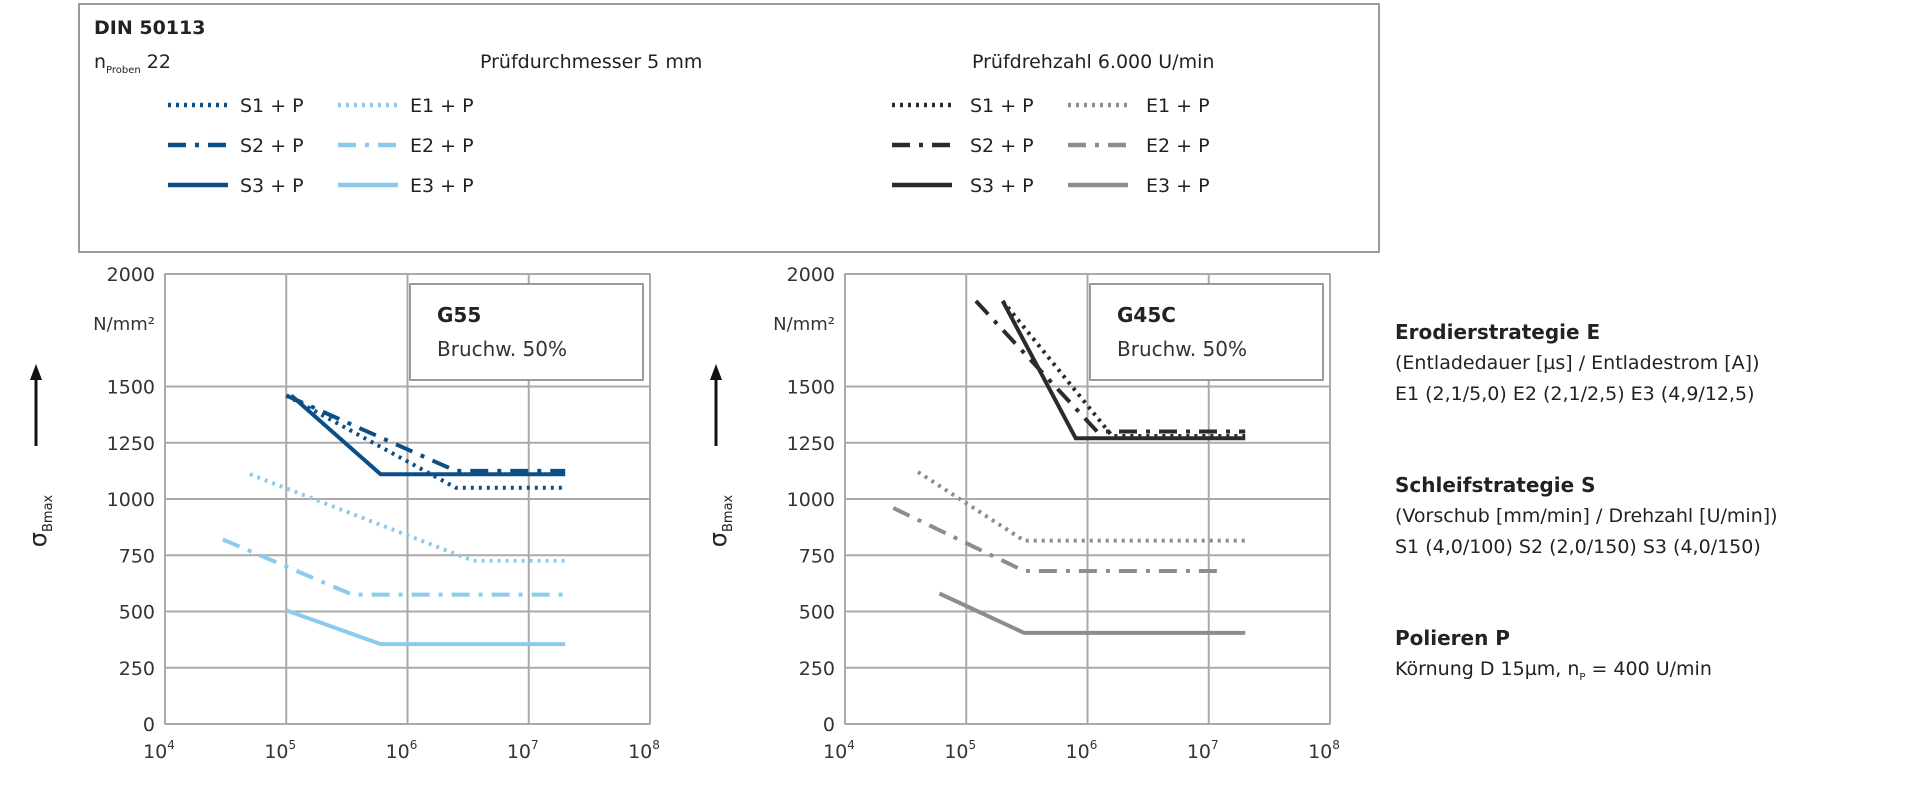 Image resolution: width=1920 pixels, height=786 pixels. I want to click on erosion-strategy-params: (Entladedauer [µs] / Entladestrom [A]), so click(1577, 363).